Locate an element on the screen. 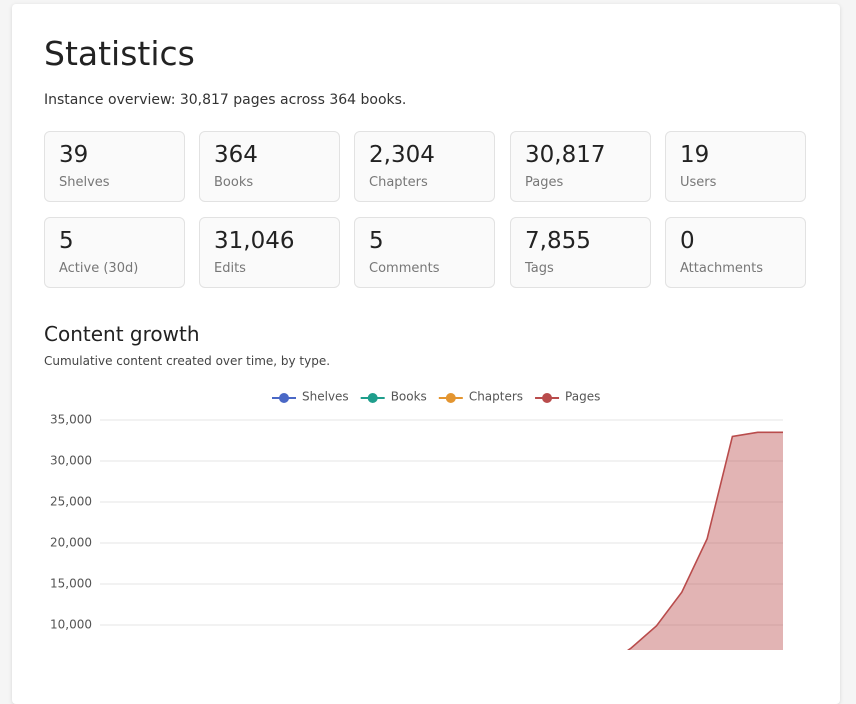 This screenshot has height=704, width=856. y-tick-label: 15,000 is located at coordinates (71, 584).